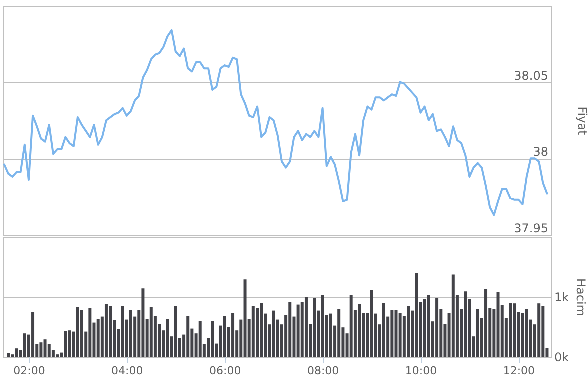 This screenshot has width=588, height=378. I want to click on y-tick-label: 38.05, so click(531, 75).